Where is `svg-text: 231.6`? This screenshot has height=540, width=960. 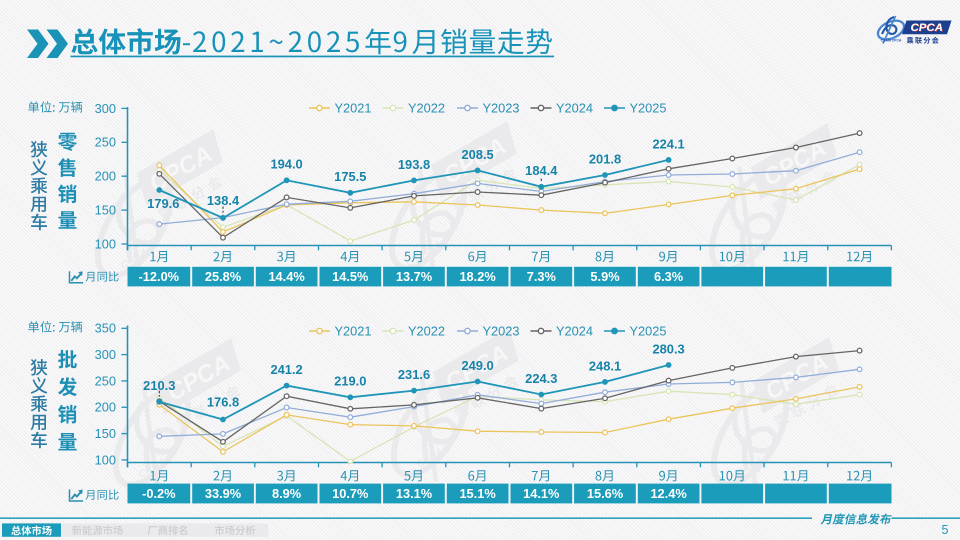 svg-text: 231.6 is located at coordinates (414, 374).